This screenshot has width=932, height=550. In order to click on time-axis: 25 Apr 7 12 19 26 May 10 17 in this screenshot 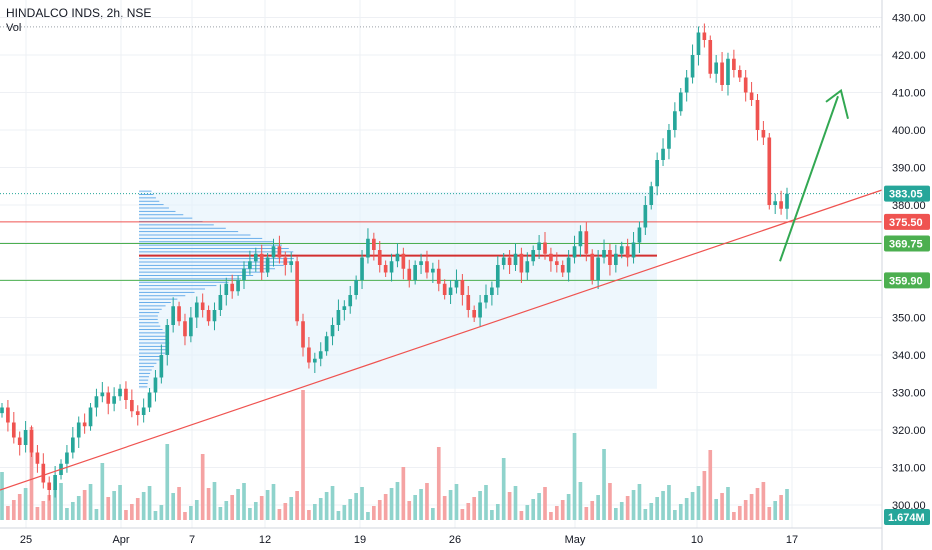, I will do `click(441, 536)`.